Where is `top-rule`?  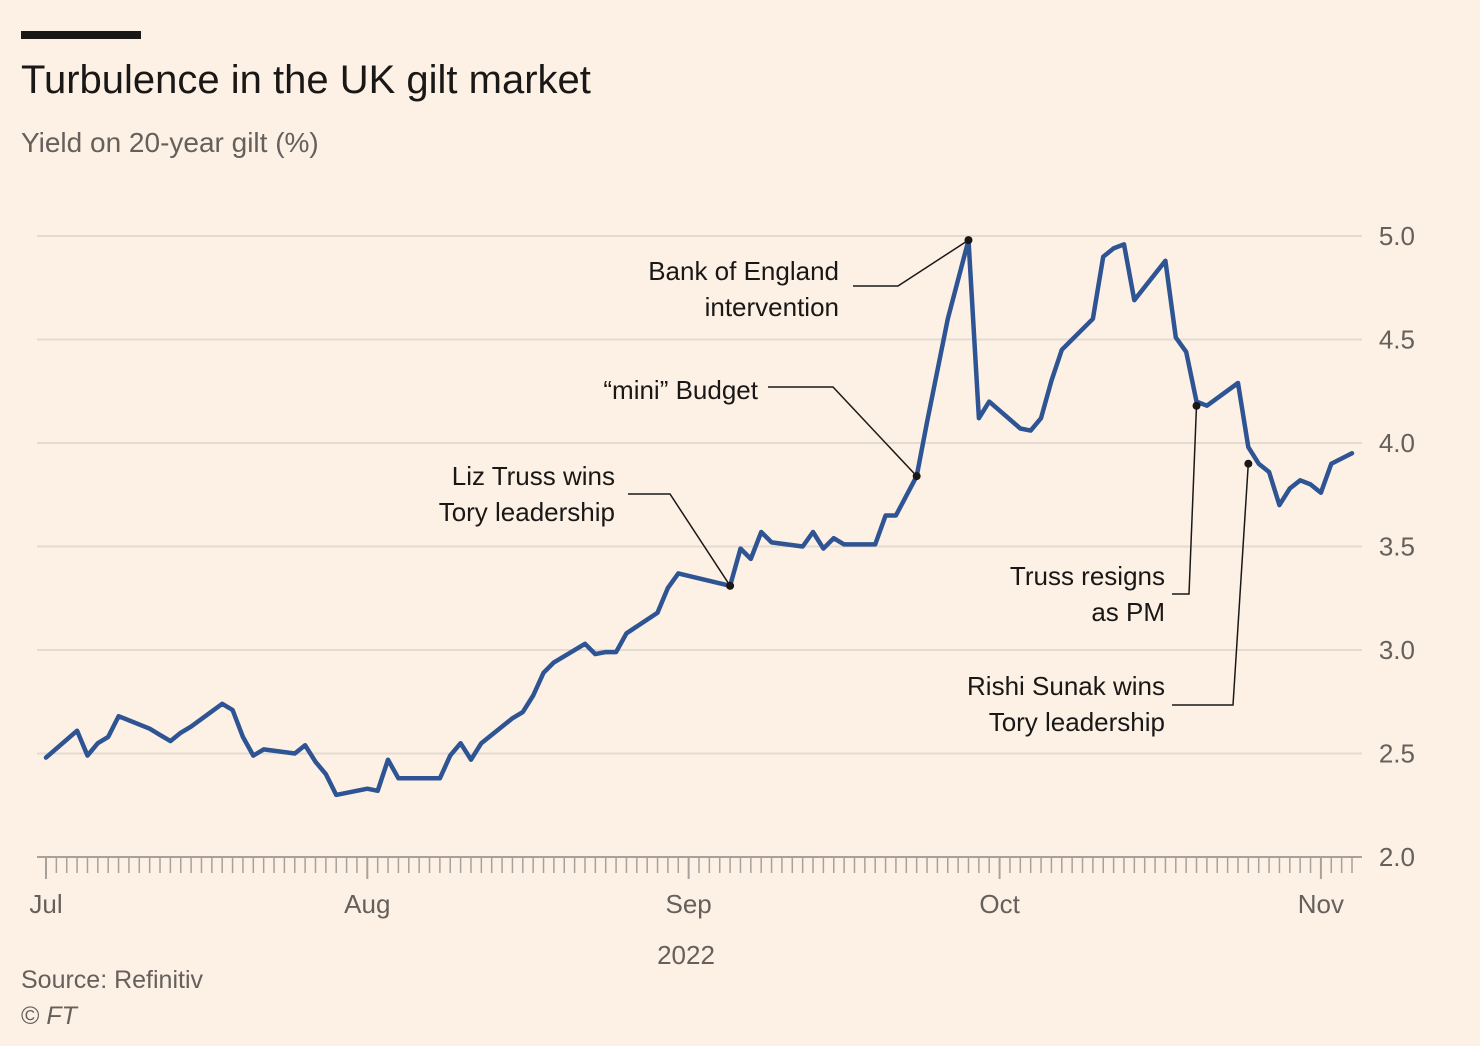 top-rule is located at coordinates (81, 35).